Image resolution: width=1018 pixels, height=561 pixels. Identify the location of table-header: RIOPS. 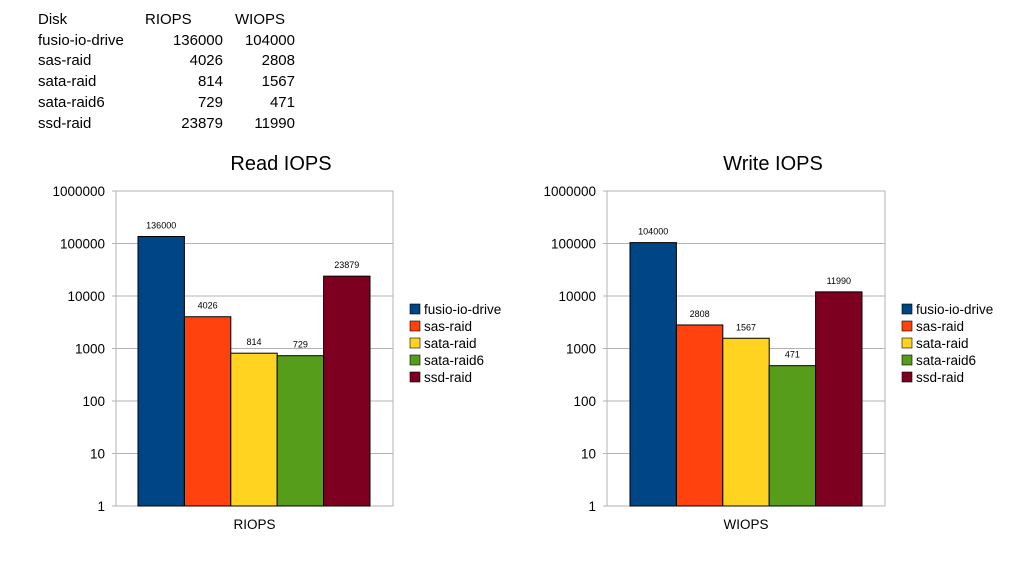
(168, 19).